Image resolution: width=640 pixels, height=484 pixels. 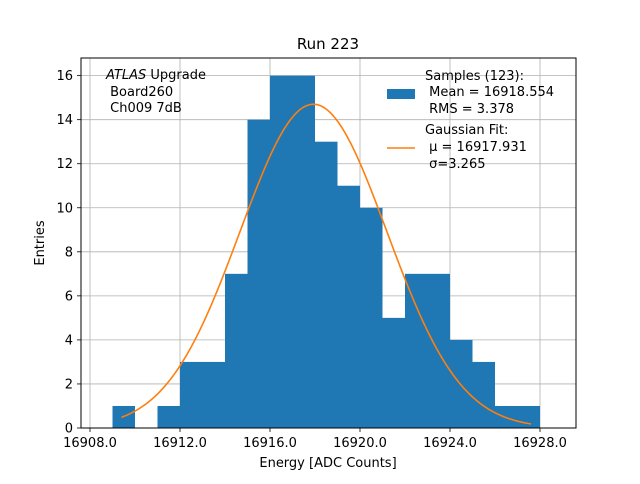 What do you see at coordinates (69, 340) in the screenshot?
I see `y-tick-label: 4` at bounding box center [69, 340].